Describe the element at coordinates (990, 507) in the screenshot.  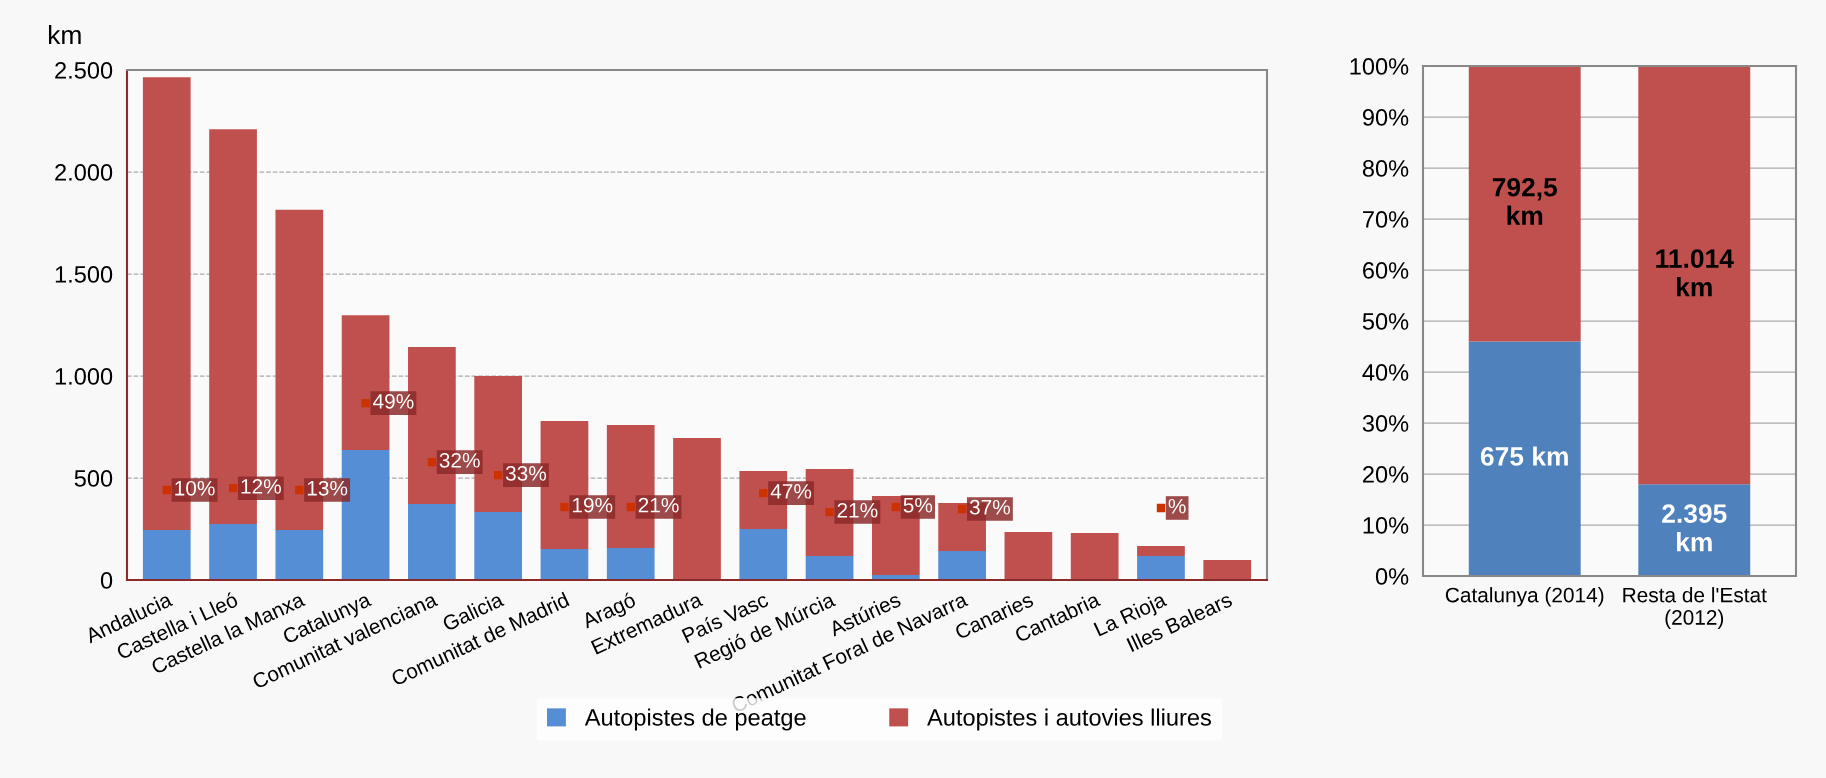
I see `annotation: 37%` at that location.